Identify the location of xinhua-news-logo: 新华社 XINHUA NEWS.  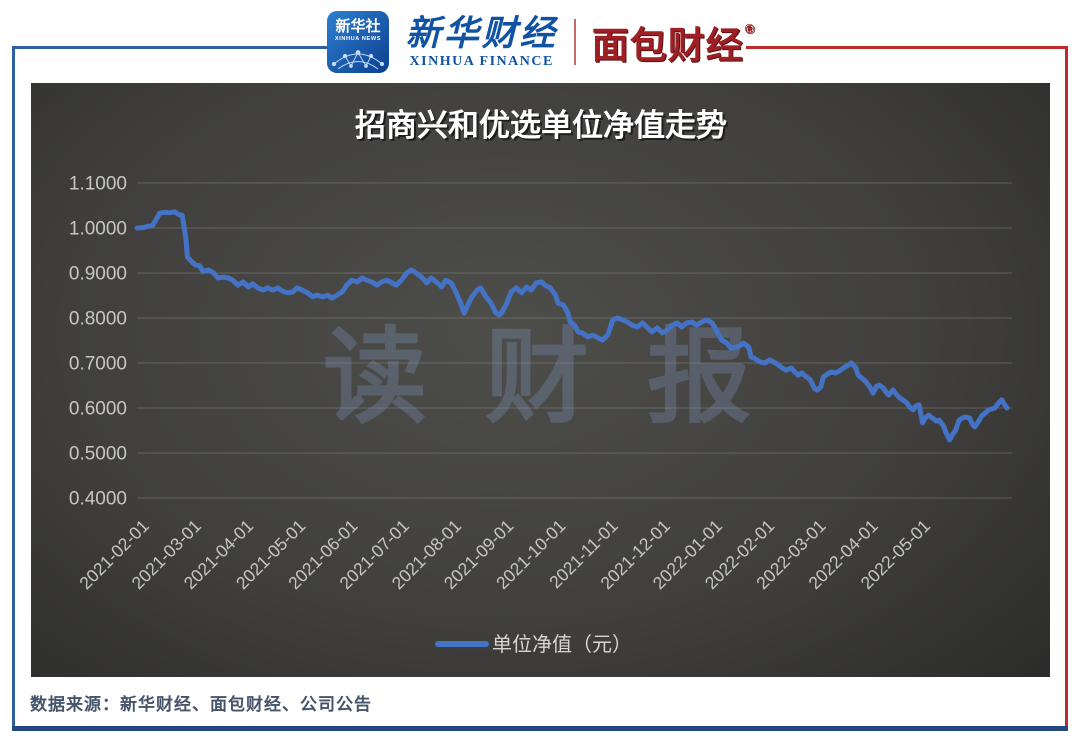
(358, 42).